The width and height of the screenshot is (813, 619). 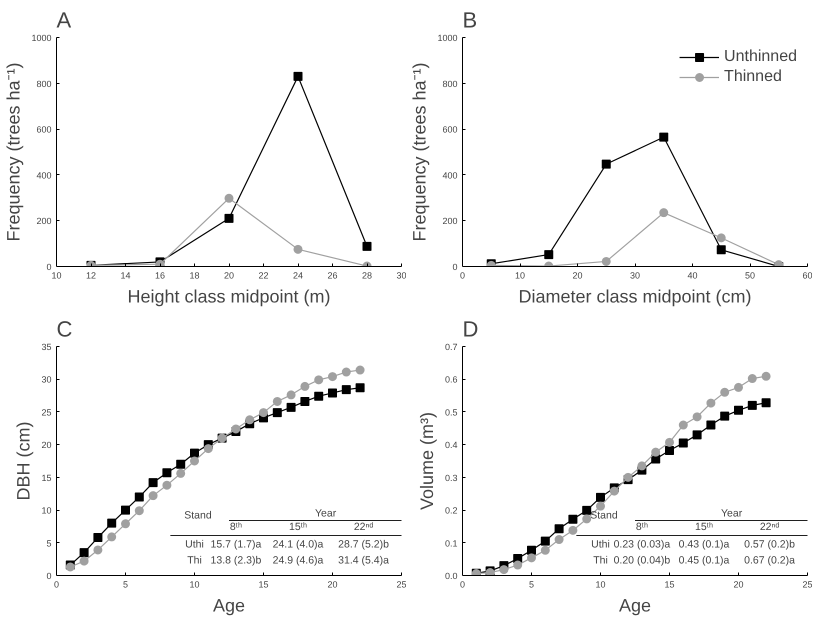 I want to click on y-tick-label: 15, so click(x=46, y=477).